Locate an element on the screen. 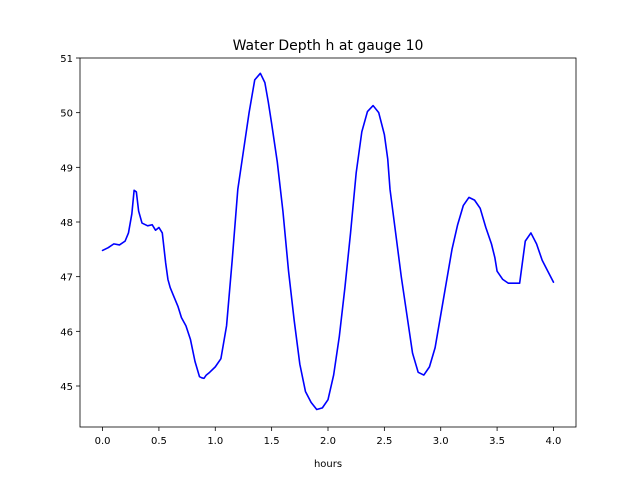 Image resolution: width=640 pixels, height=485 pixels. y-tick-label: 47 is located at coordinates (66, 278).